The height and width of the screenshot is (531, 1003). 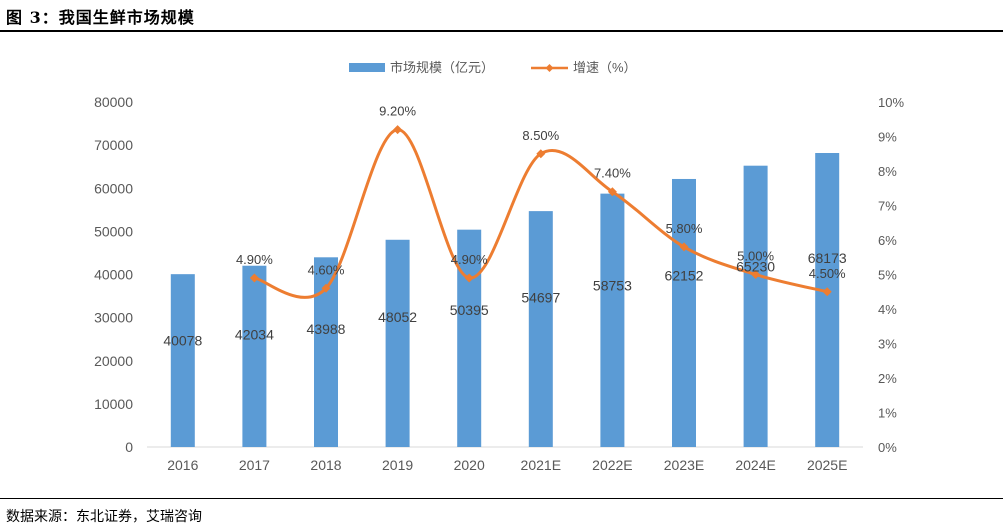 What do you see at coordinates (104, 517) in the screenshot?
I see `source-note: 数据来源：东北证券，艾瑞咨询` at bounding box center [104, 517].